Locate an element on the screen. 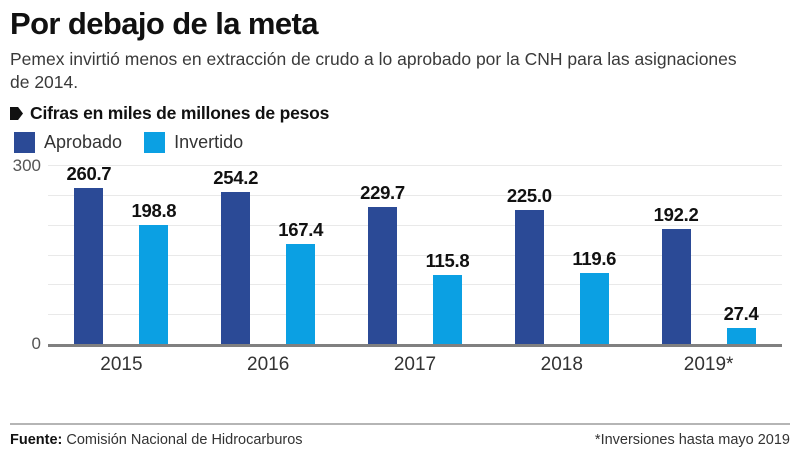  footer-note: *Inversiones hasta mayo 2019 is located at coordinates (692, 440).